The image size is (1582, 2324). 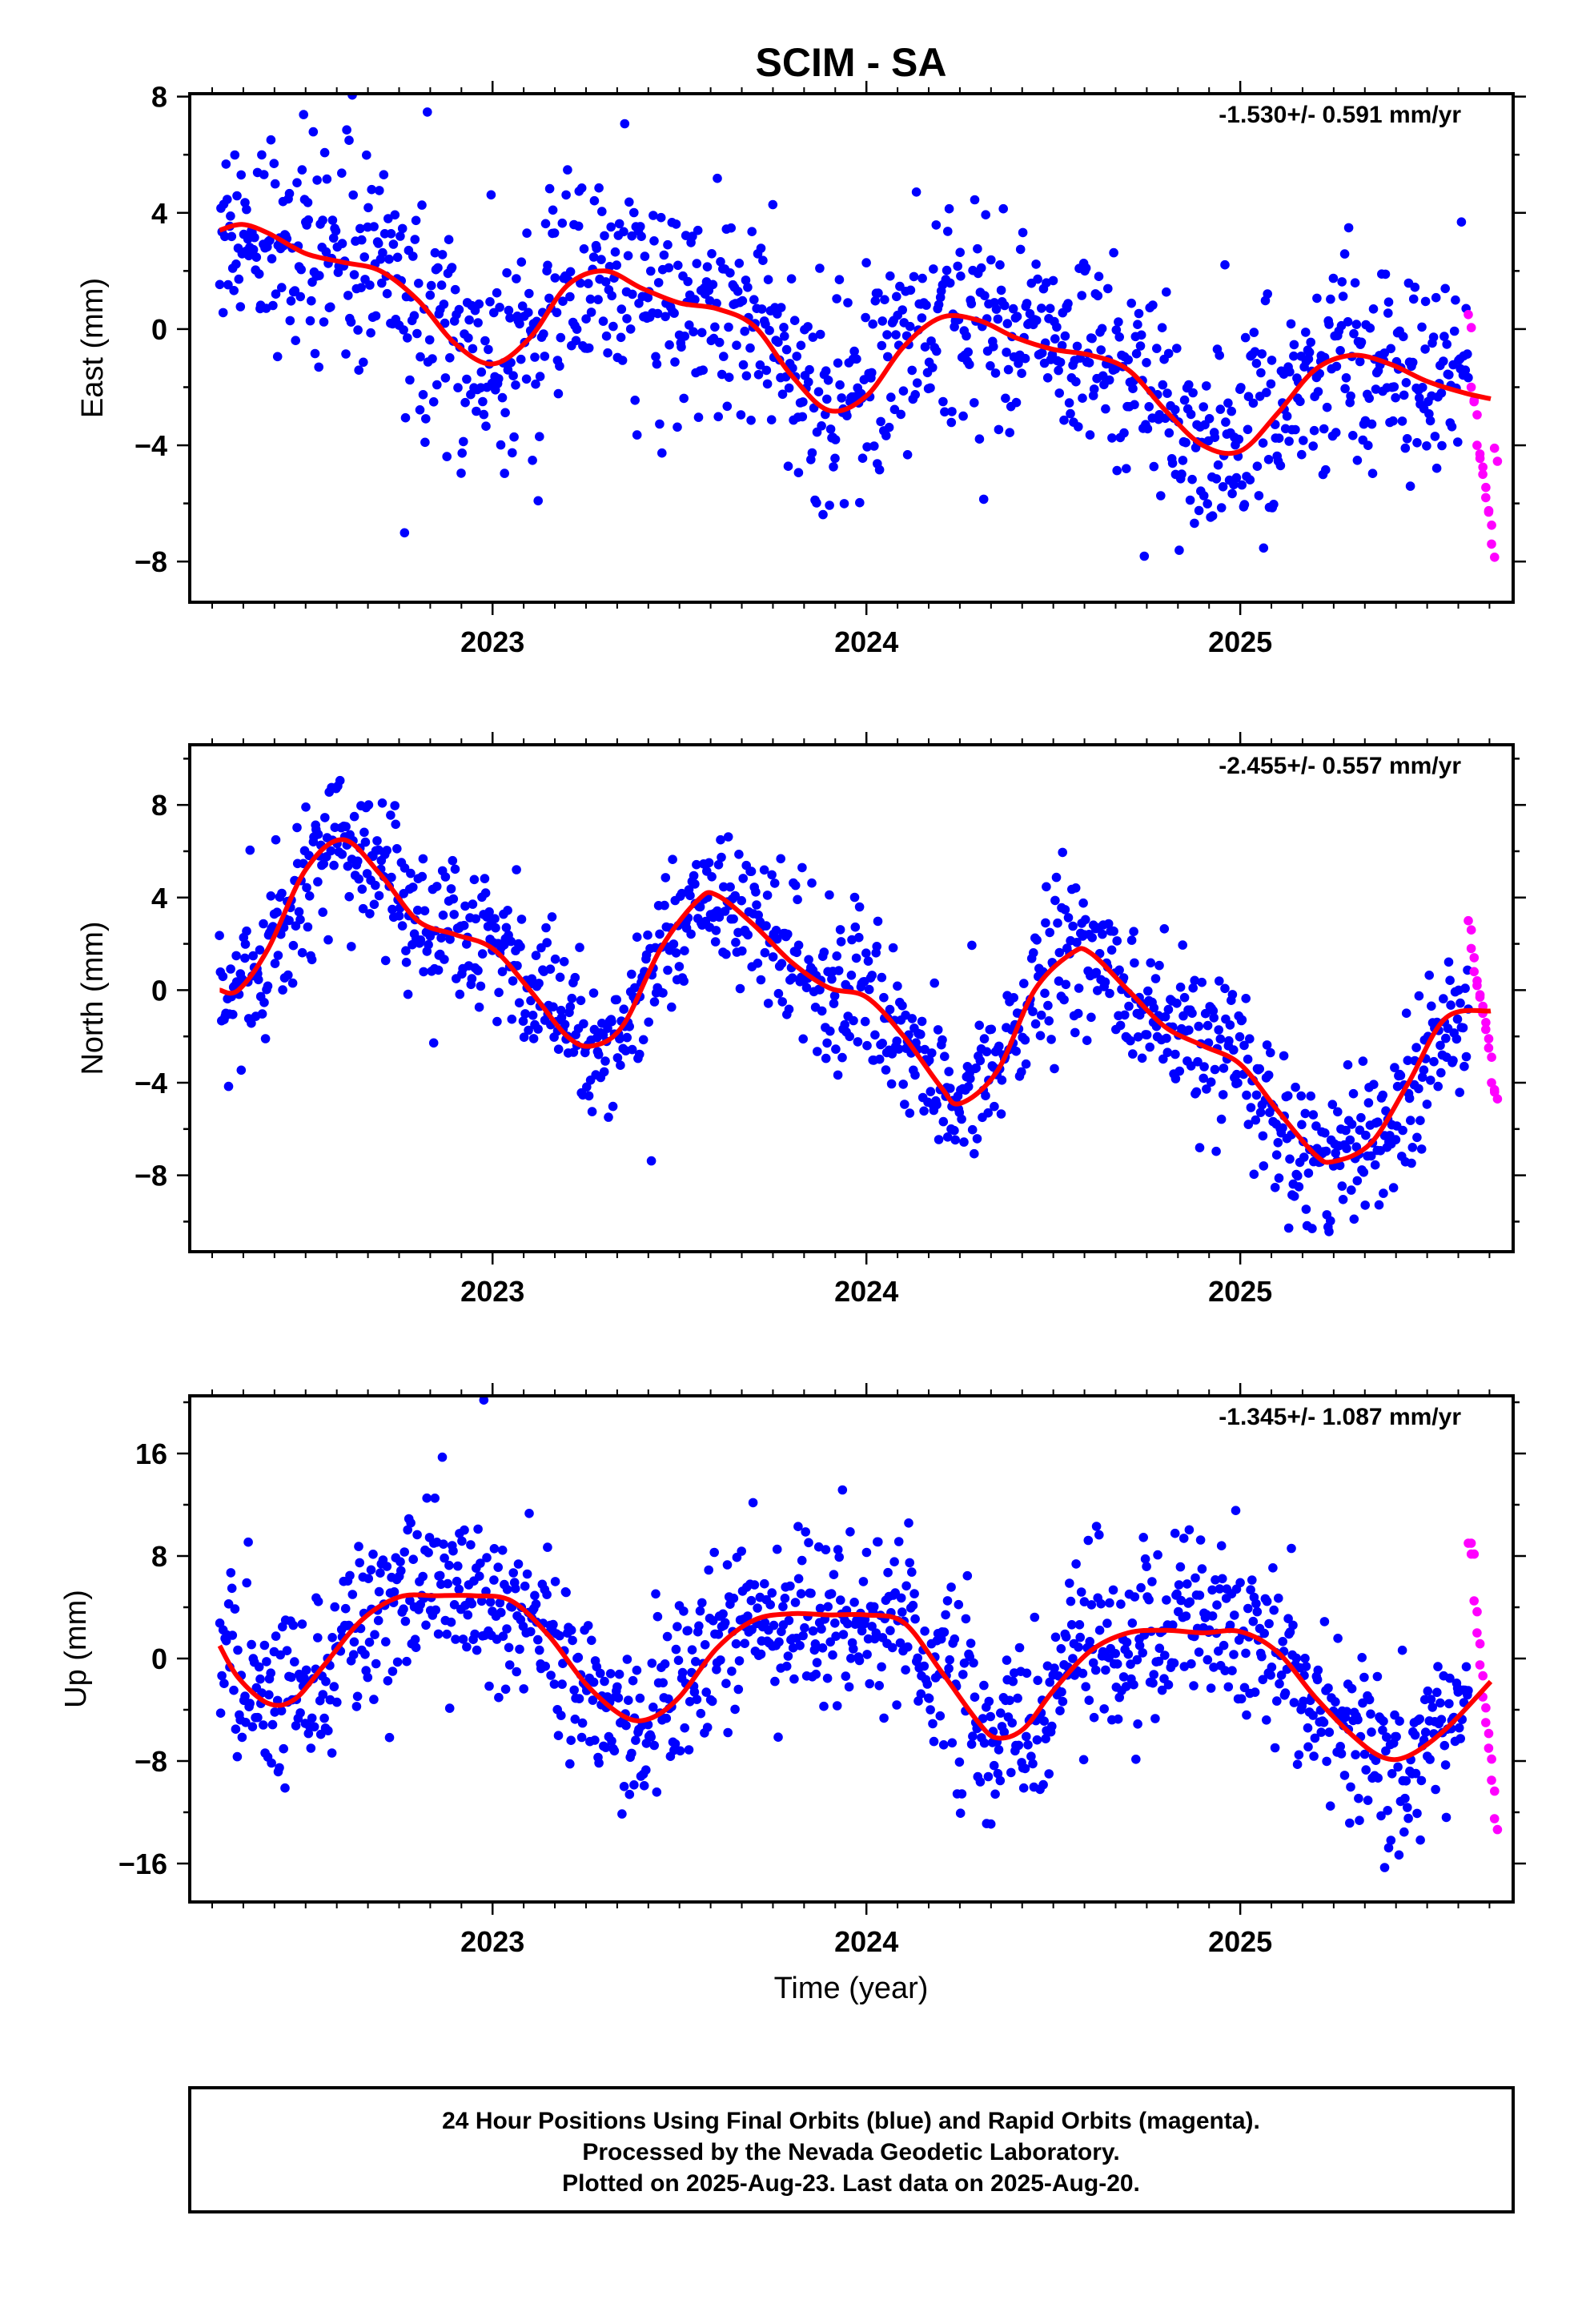 What do you see at coordinates (93, 998) in the screenshot?
I see `north-y-axis-label: North (mm)` at bounding box center [93, 998].